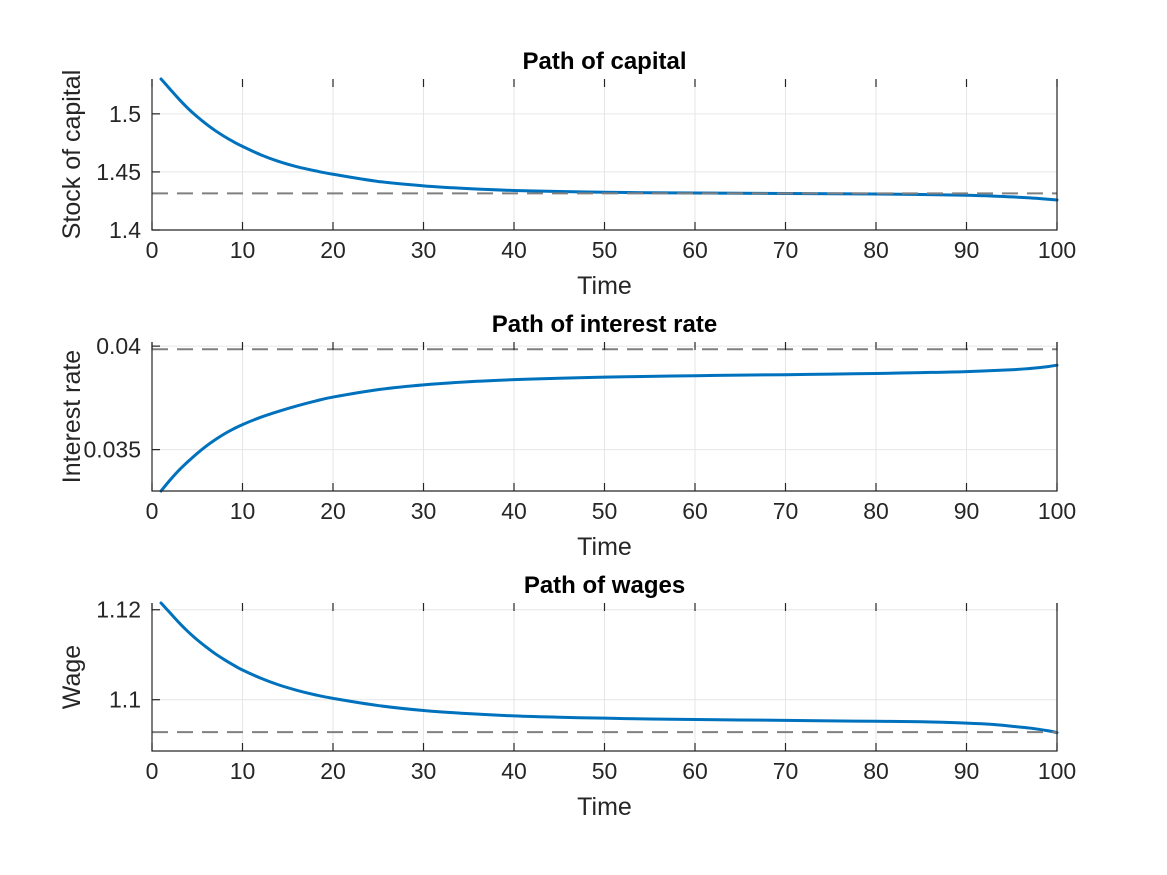 Image resolution: width=1167 pixels, height=875 pixels. What do you see at coordinates (118, 172) in the screenshot?
I see `y-tick-label: 1.45` at bounding box center [118, 172].